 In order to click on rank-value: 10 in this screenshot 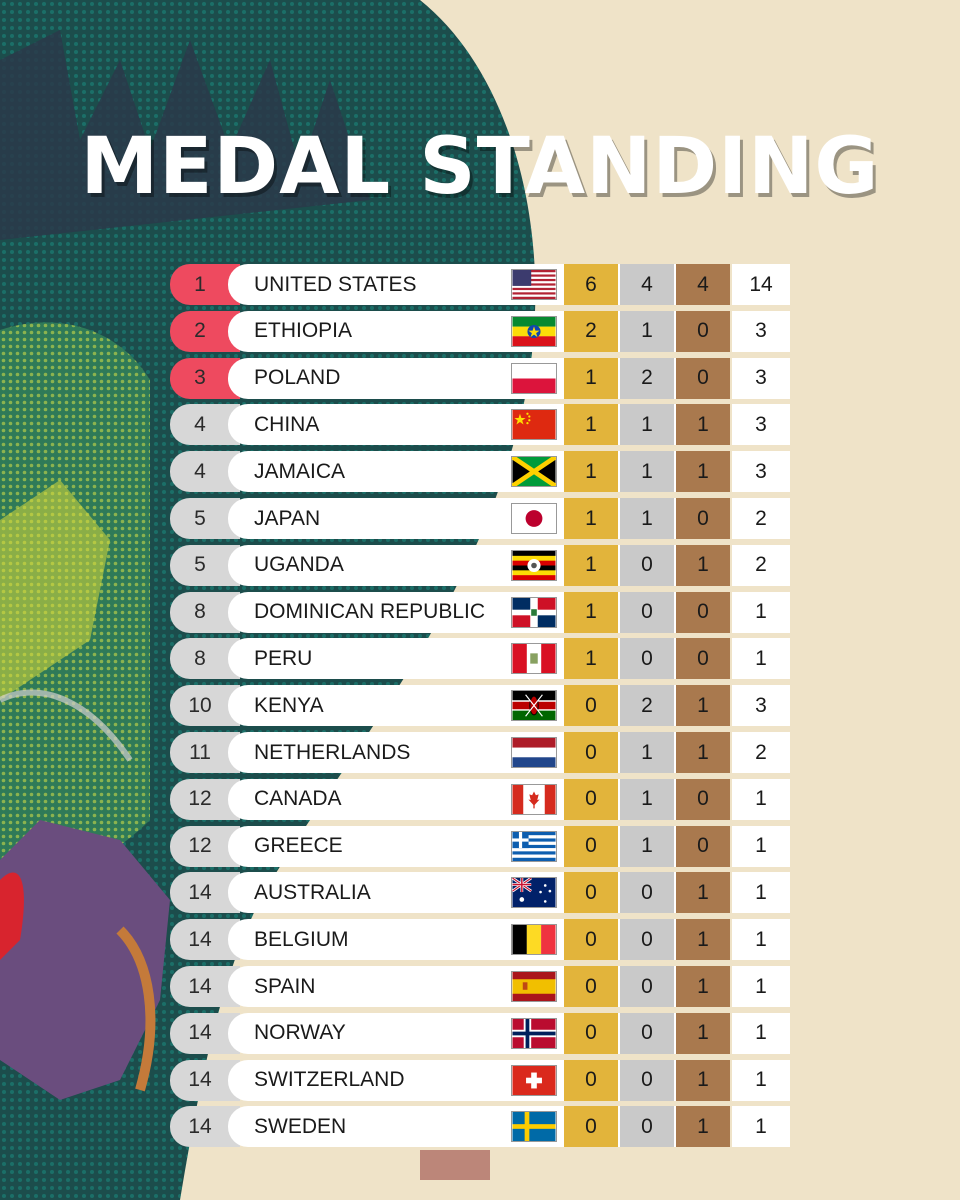, I will do `click(200, 705)`.